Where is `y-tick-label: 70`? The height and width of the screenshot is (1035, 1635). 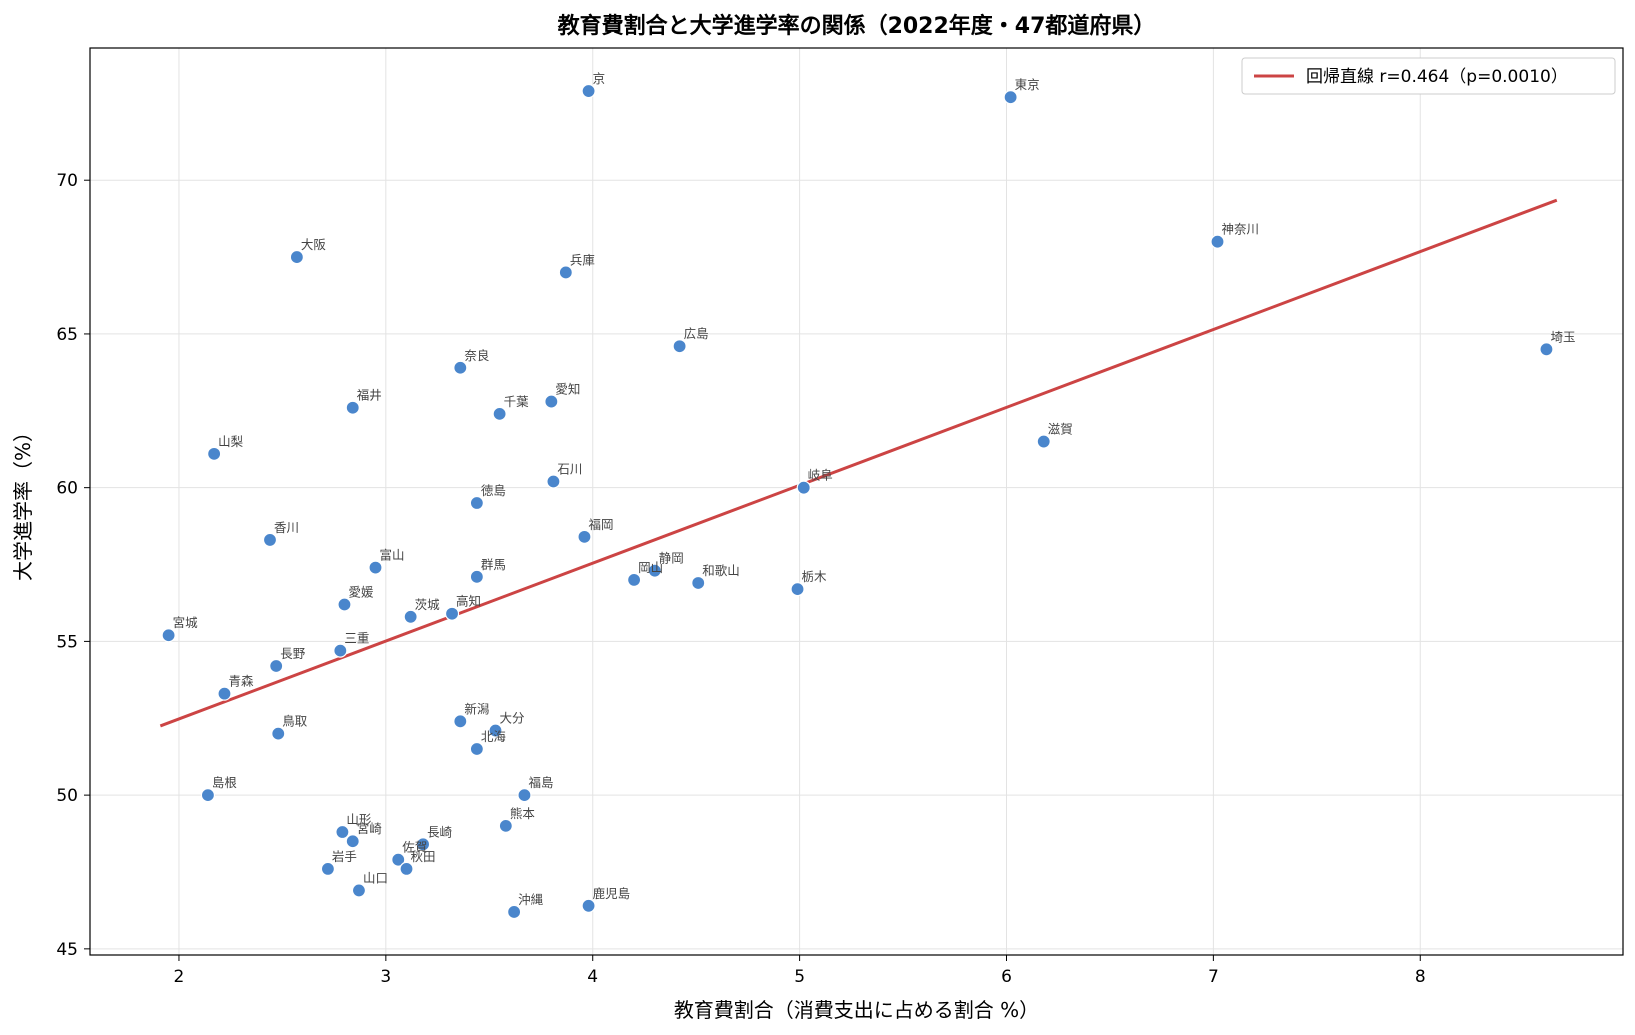
y-tick-label: 70 is located at coordinates (67, 181).